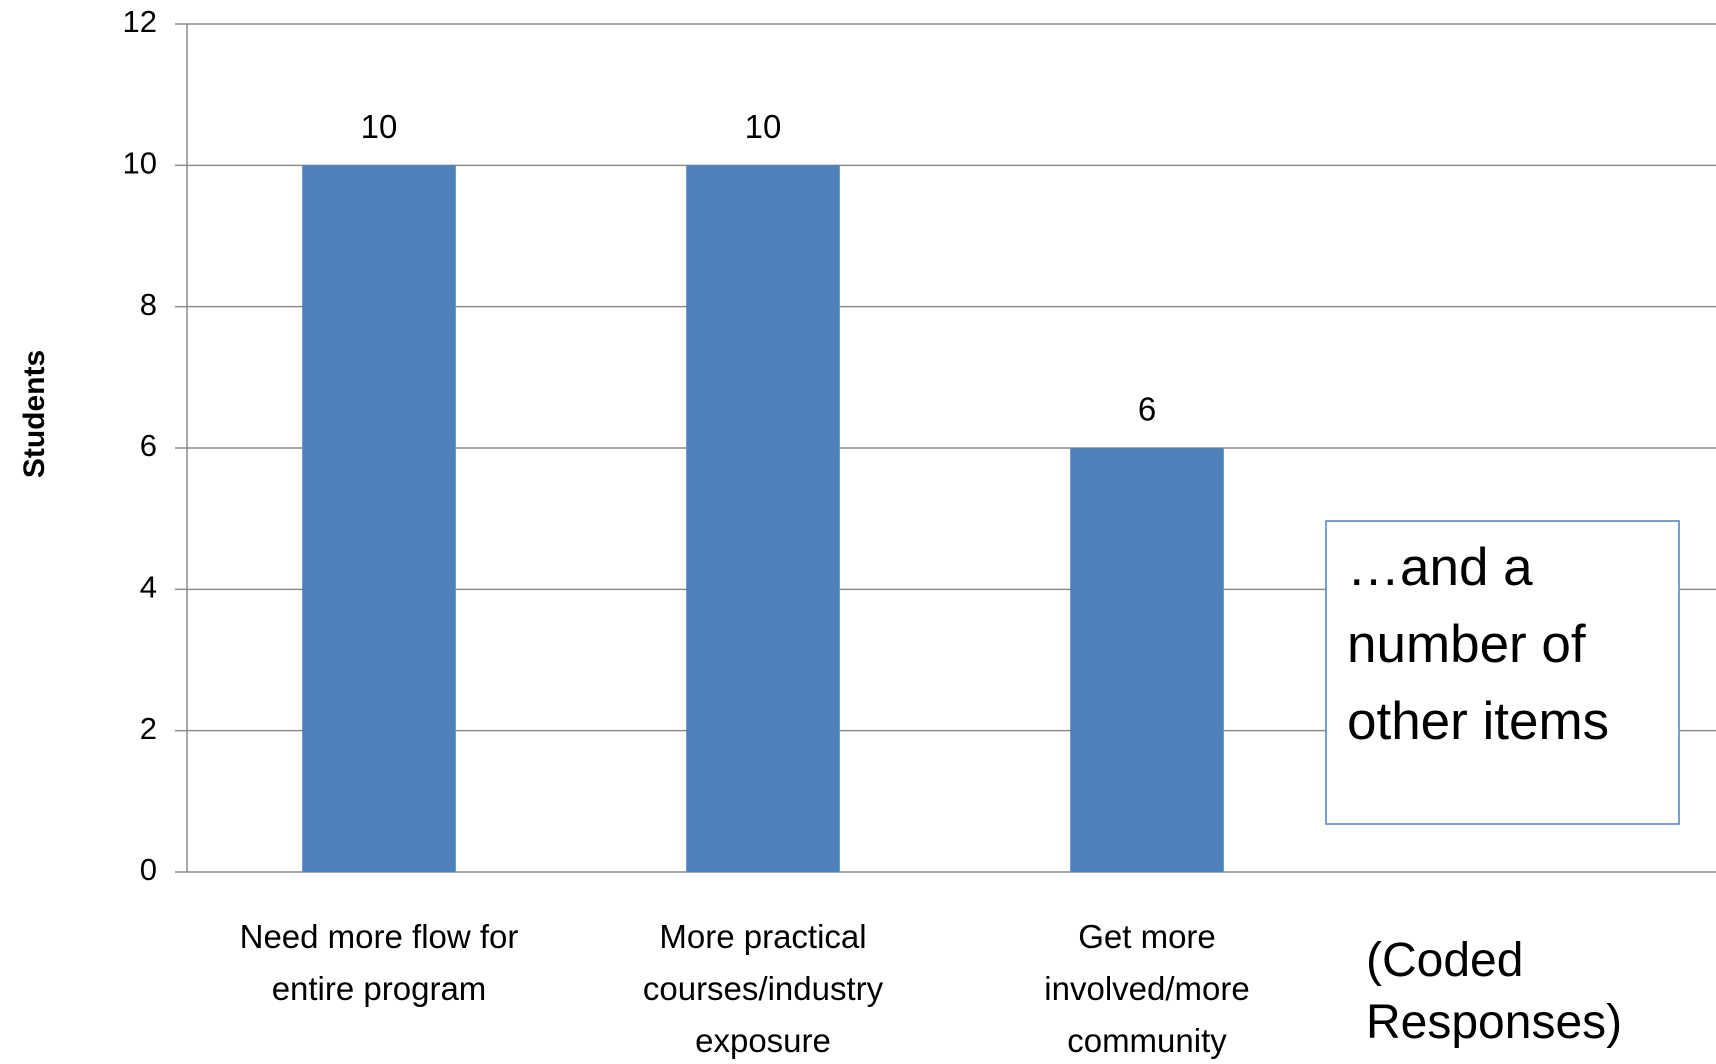 This screenshot has width=1716, height=1064. What do you see at coordinates (379, 962) in the screenshot?
I see `x-tick-label: Need more flow for entire program` at bounding box center [379, 962].